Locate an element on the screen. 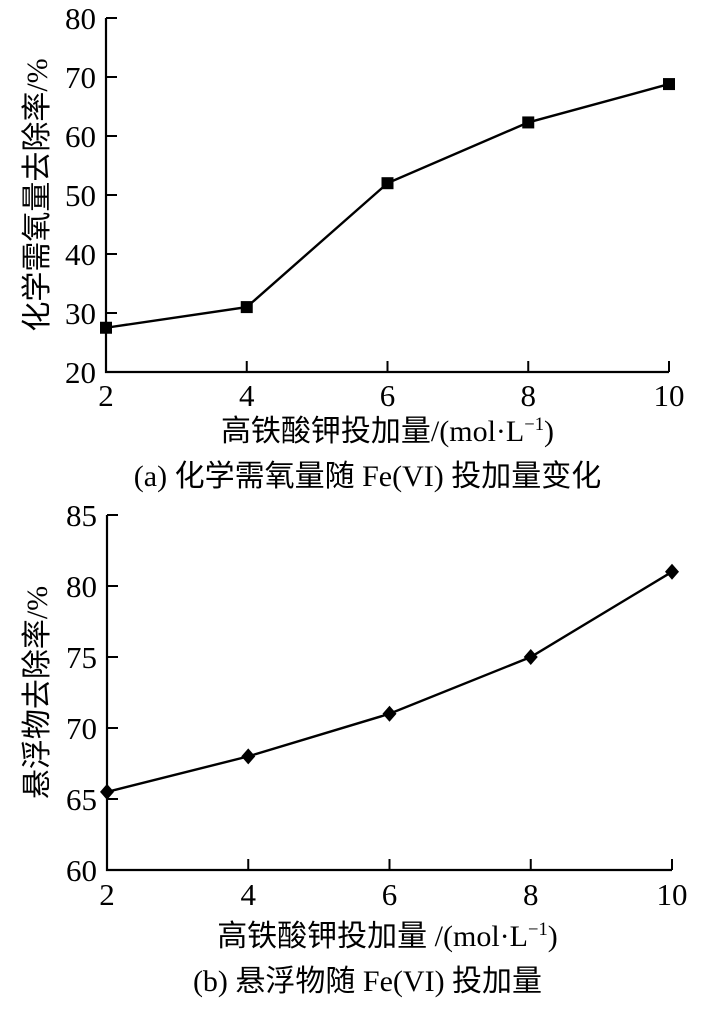 The width and height of the screenshot is (715, 1017). chart-b-xaxis-title-superscript: −1 is located at coordinates (538, 929).